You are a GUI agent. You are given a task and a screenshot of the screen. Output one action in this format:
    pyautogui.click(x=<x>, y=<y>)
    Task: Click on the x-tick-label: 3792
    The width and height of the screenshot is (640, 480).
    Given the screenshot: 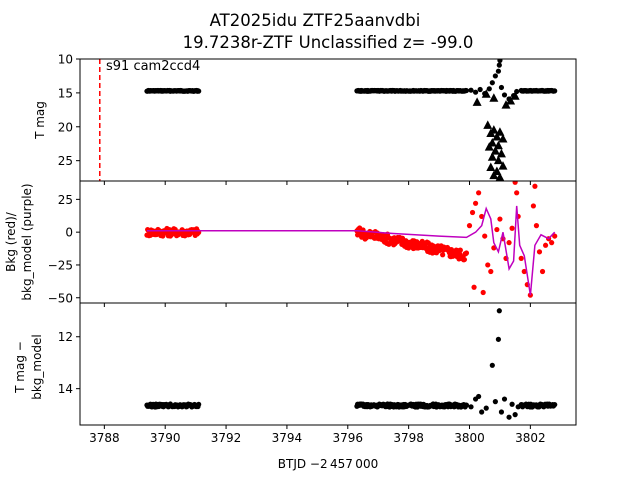 What is the action you would take?
    pyautogui.click(x=226, y=438)
    